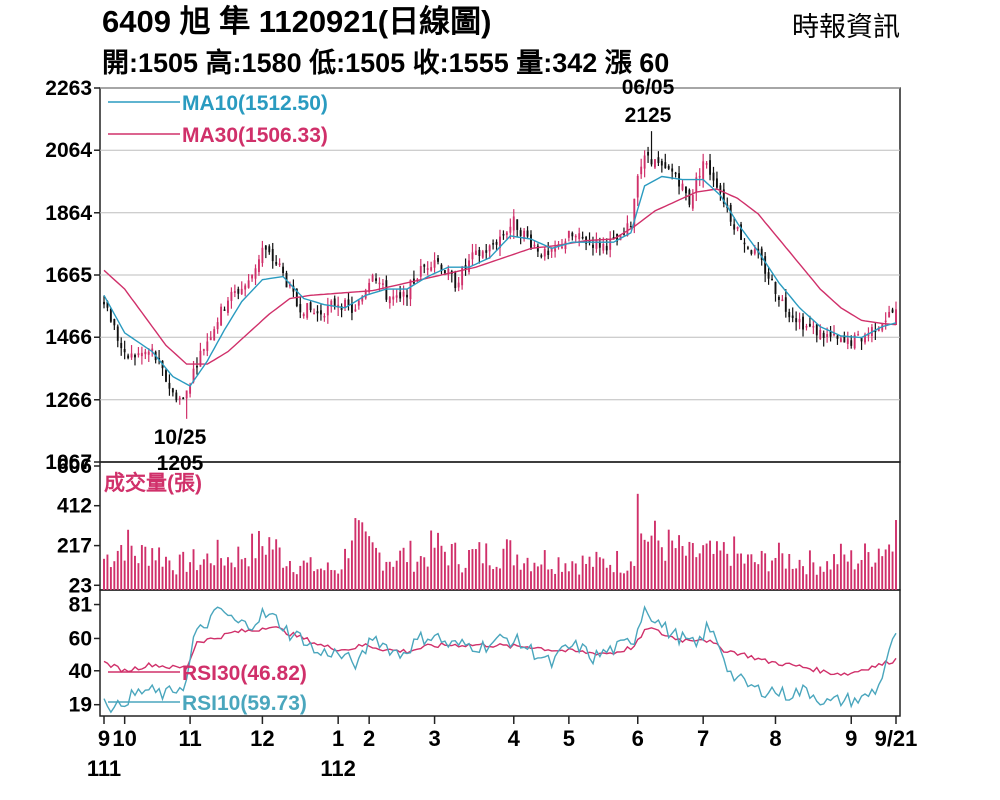  What do you see at coordinates (338, 738) in the screenshot?
I see `month-label: 1` at bounding box center [338, 738].